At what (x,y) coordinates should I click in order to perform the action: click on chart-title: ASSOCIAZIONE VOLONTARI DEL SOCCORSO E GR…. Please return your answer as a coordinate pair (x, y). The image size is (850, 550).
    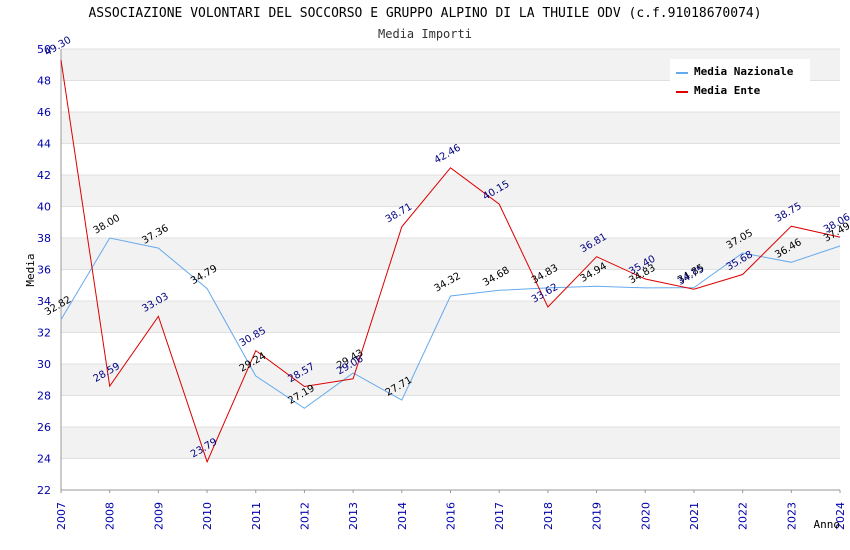
    Looking at the image, I should click on (425, 13).